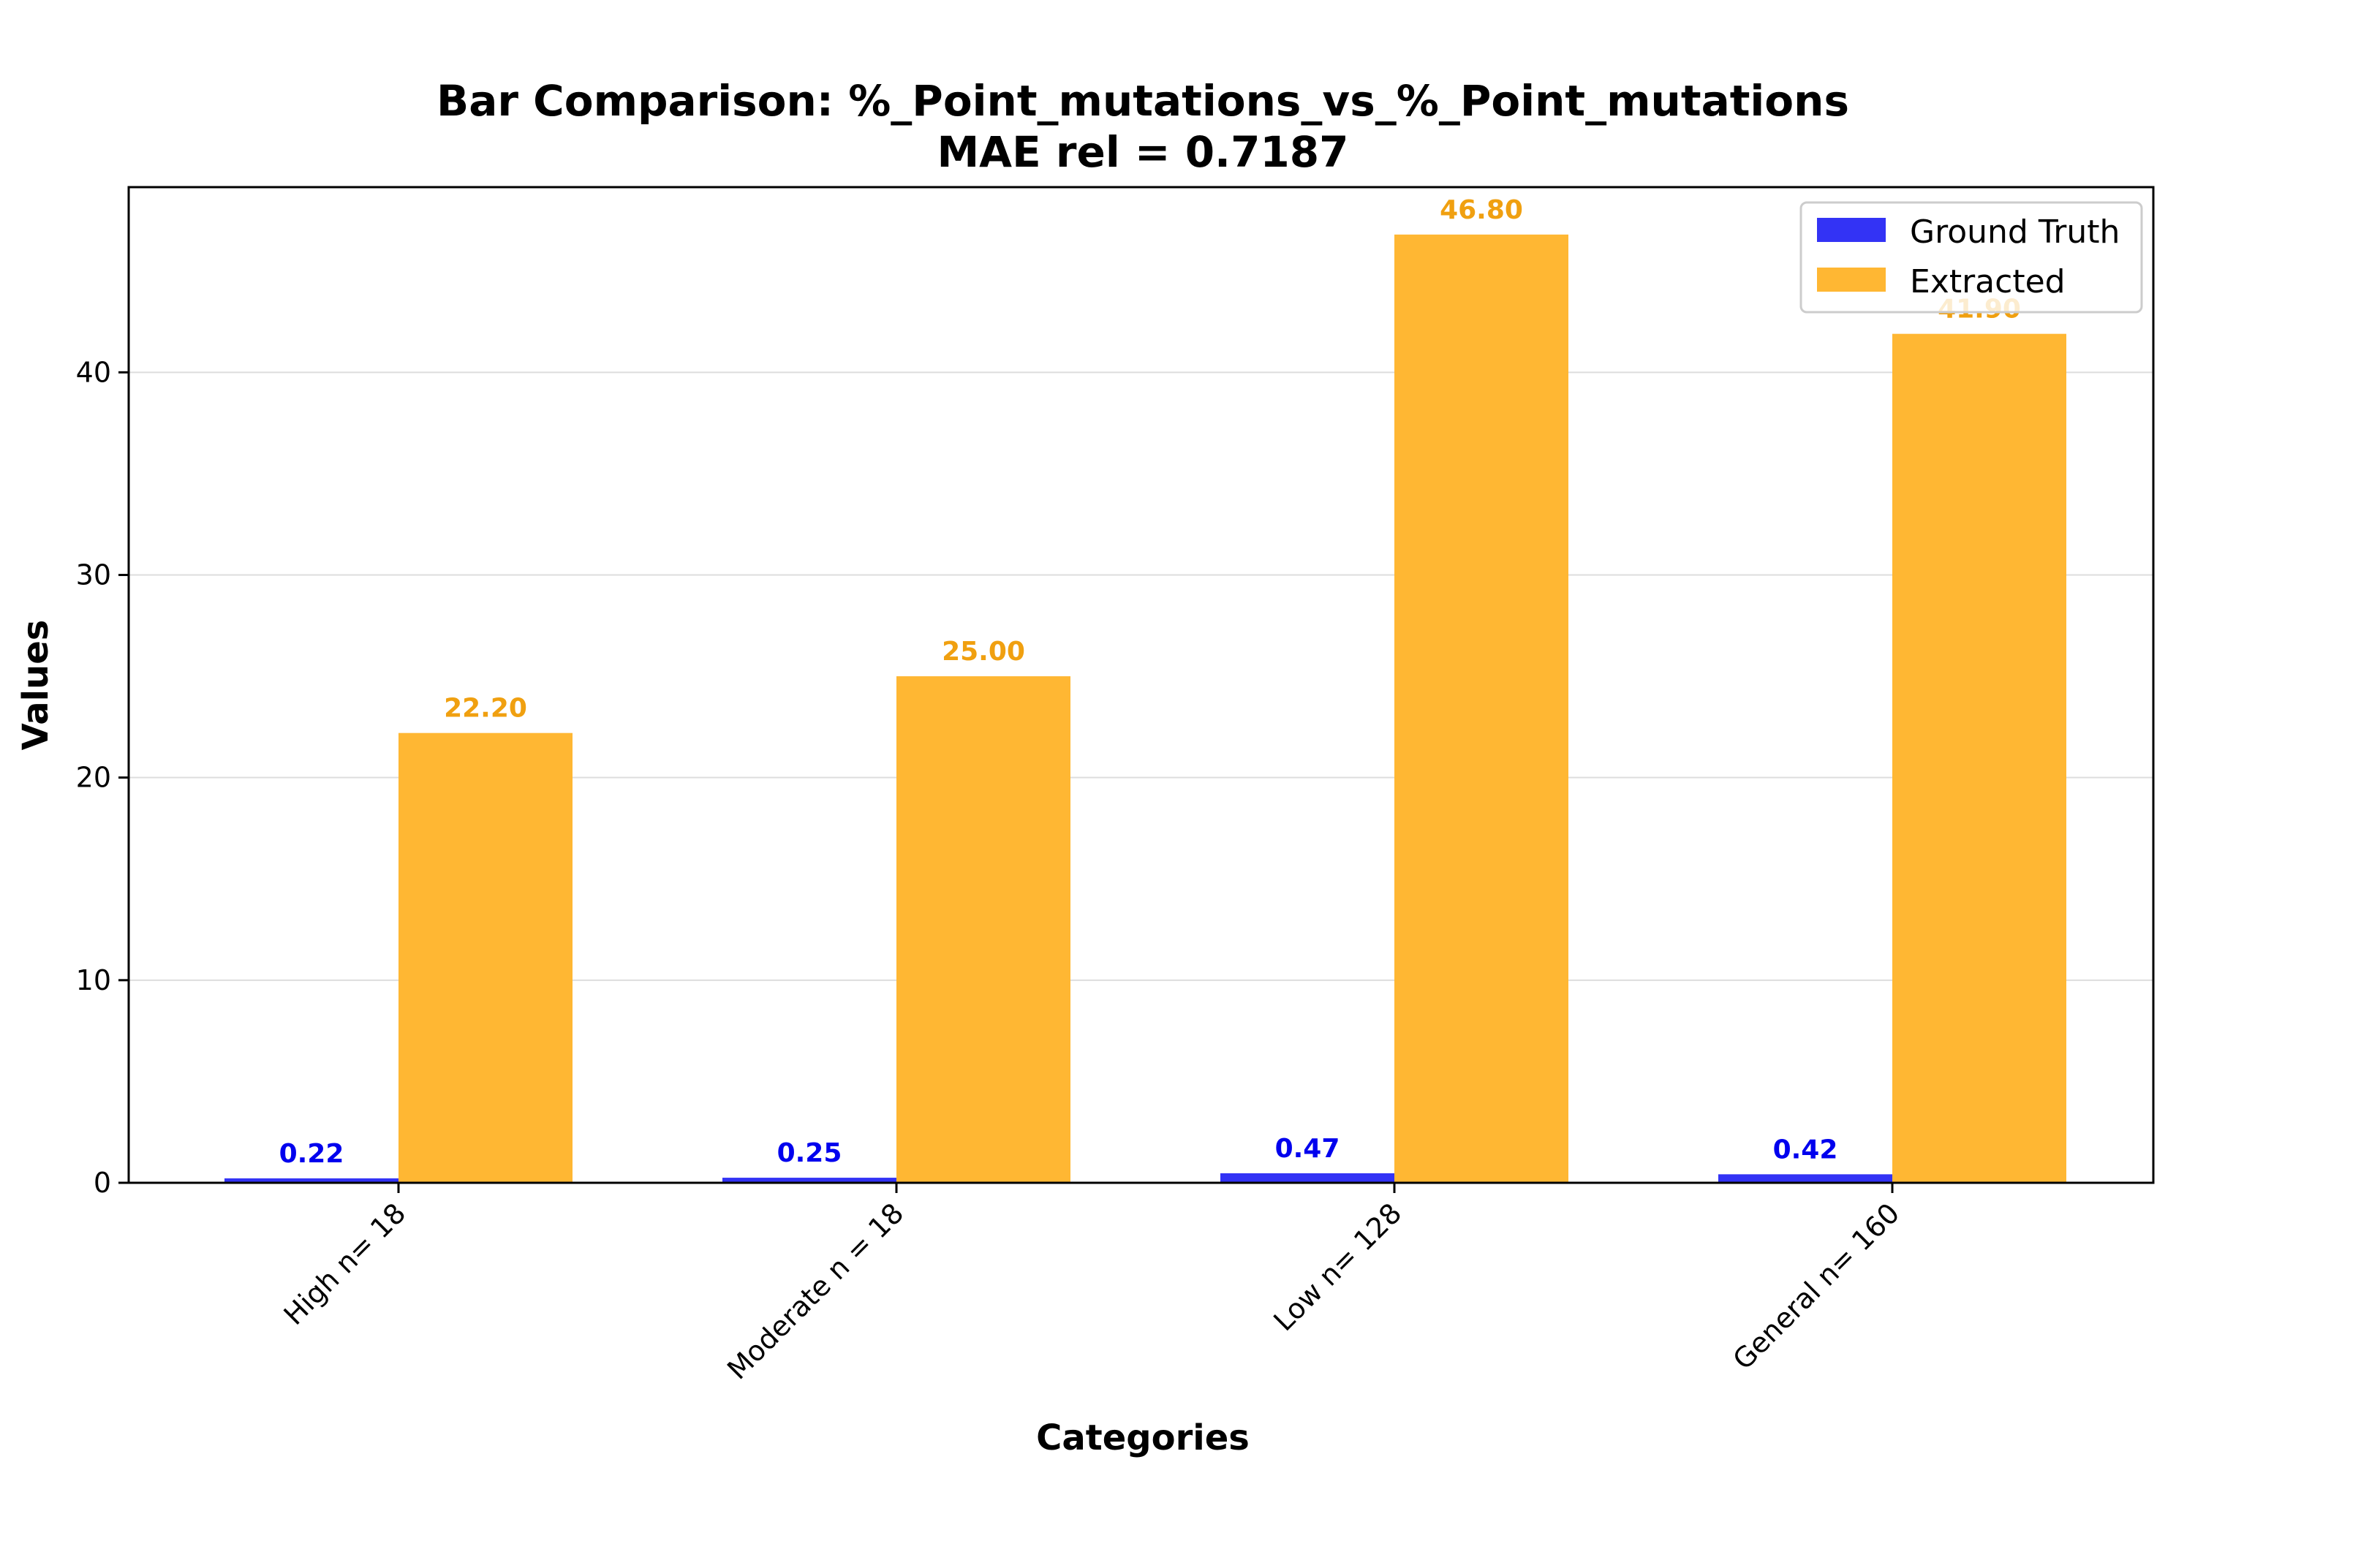 The image size is (2380, 1541). What do you see at coordinates (93, 372) in the screenshot?
I see `y-tick-label: 40` at bounding box center [93, 372].